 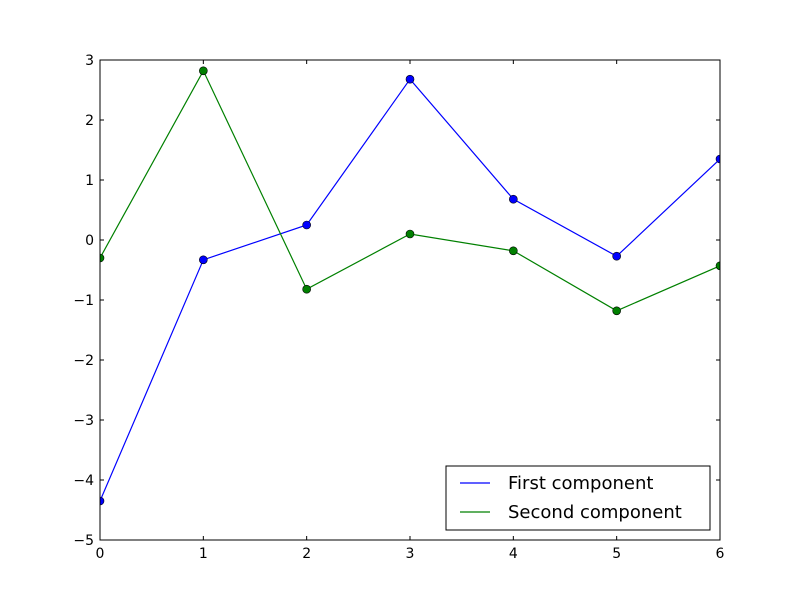 What do you see at coordinates (83, 361) in the screenshot?
I see `y-tick-label: −2` at bounding box center [83, 361].